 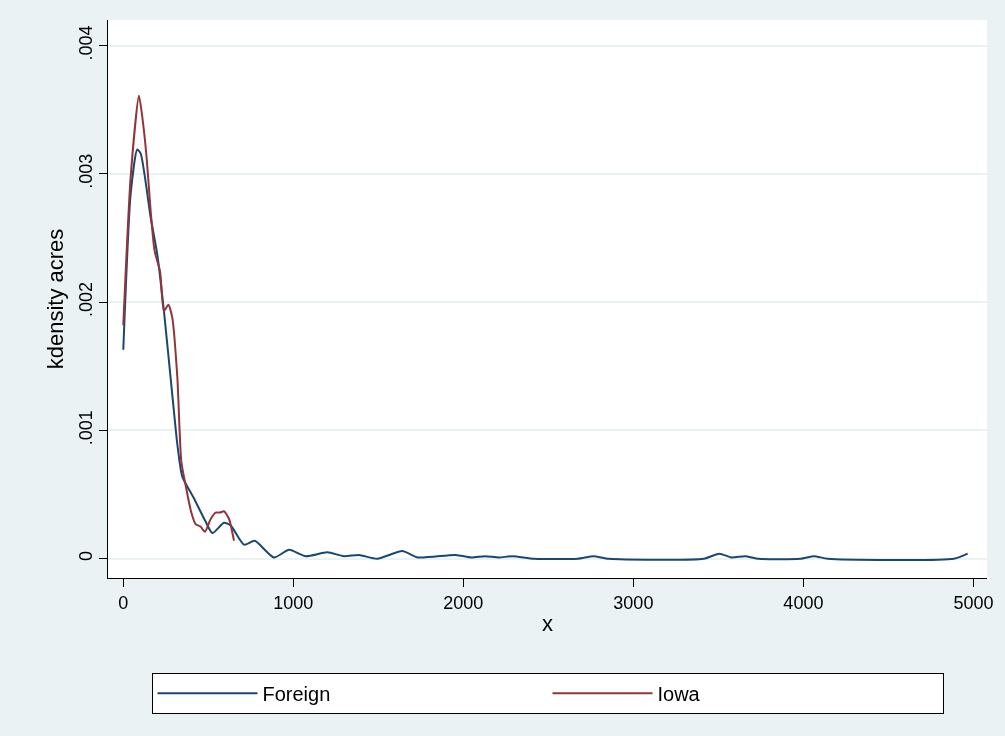 What do you see at coordinates (85, 299) in the screenshot?
I see `y-tick-label: .002` at bounding box center [85, 299].